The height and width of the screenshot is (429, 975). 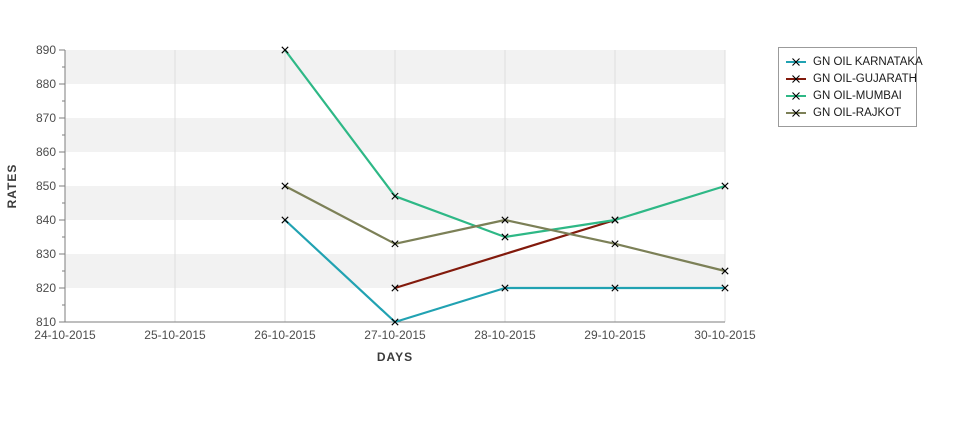 What do you see at coordinates (285, 335) in the screenshot?
I see `x-tick-label: 26-10-2015` at bounding box center [285, 335].